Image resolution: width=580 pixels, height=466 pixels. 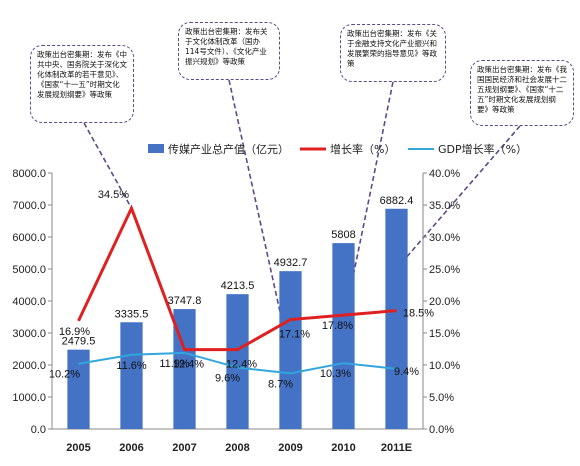 What do you see at coordinates (64, 375) in the screenshot?
I see `line-value-label: 10.2%` at bounding box center [64, 375].